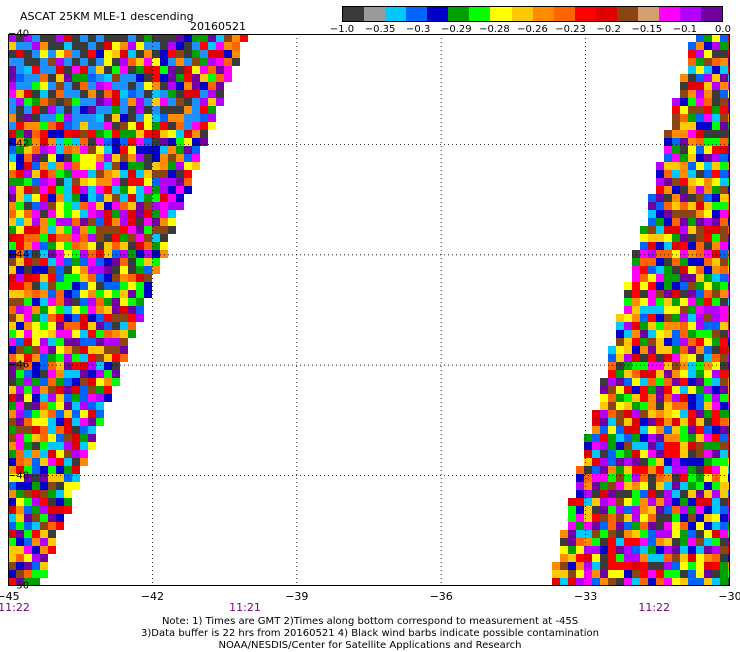 The height and width of the screenshot is (652, 740). Describe the element at coordinates (380, 29) in the screenshot. I see `colorbar-tick: −0.35` at that location.